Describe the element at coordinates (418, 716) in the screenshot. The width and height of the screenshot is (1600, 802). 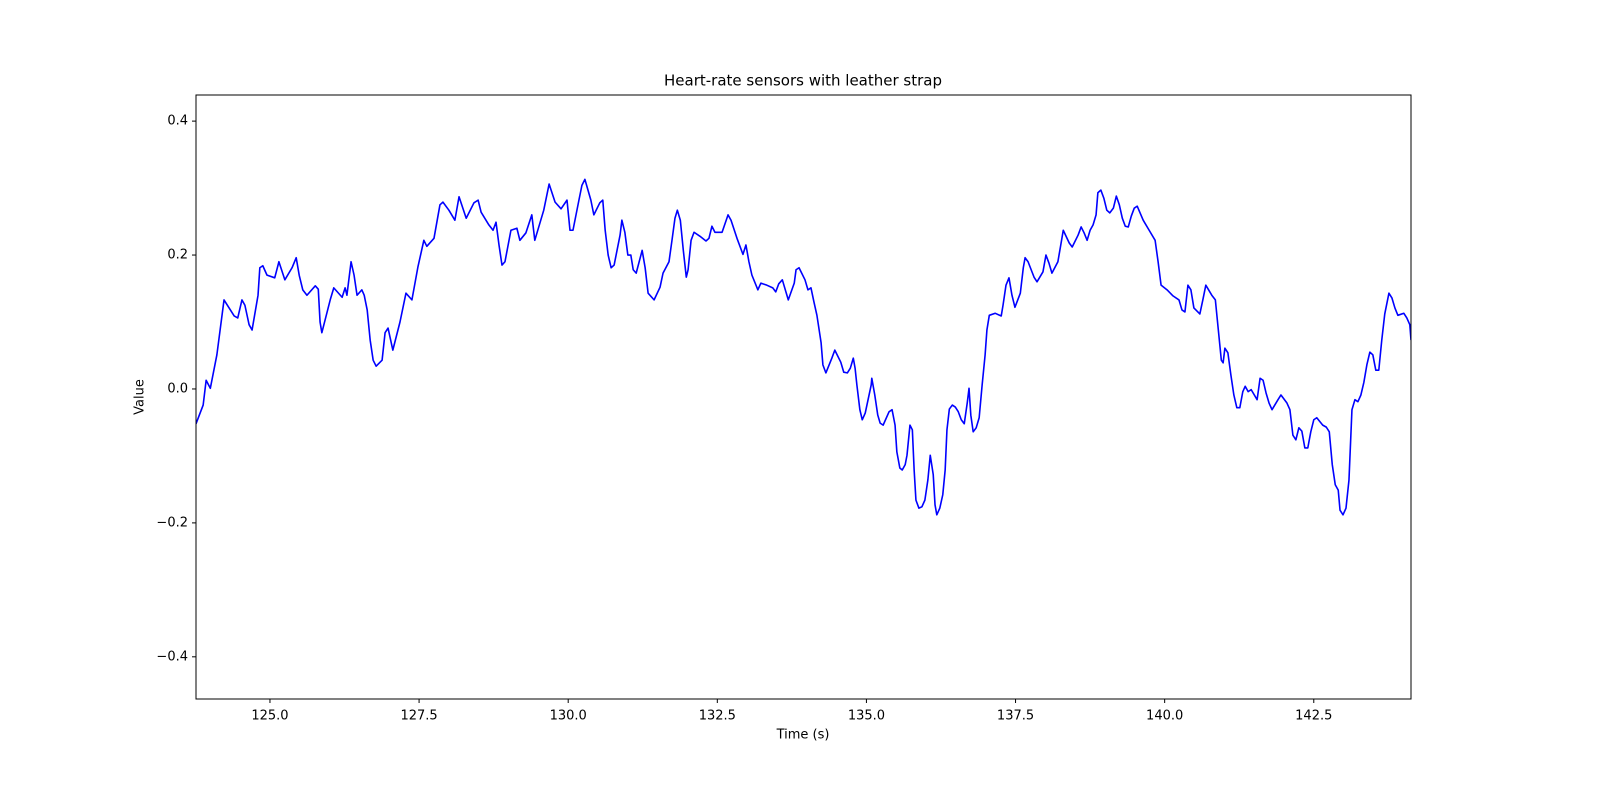
I see `x-tick-label: 127.5` at that location.